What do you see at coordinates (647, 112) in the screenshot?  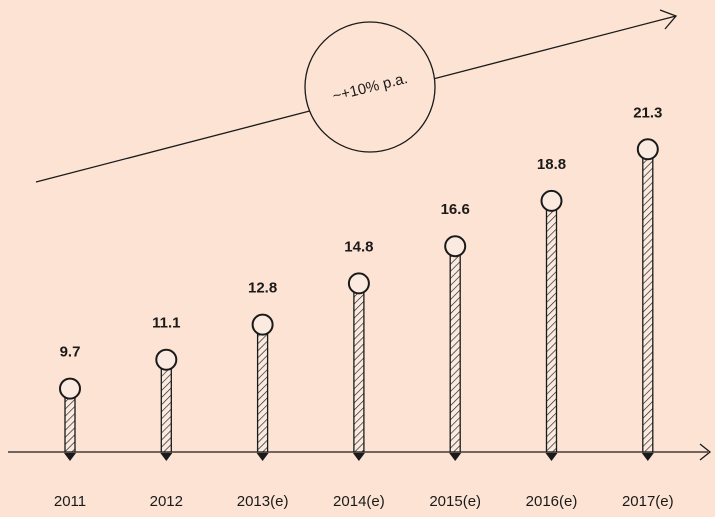 I see `value-label: 21.3` at bounding box center [647, 112].